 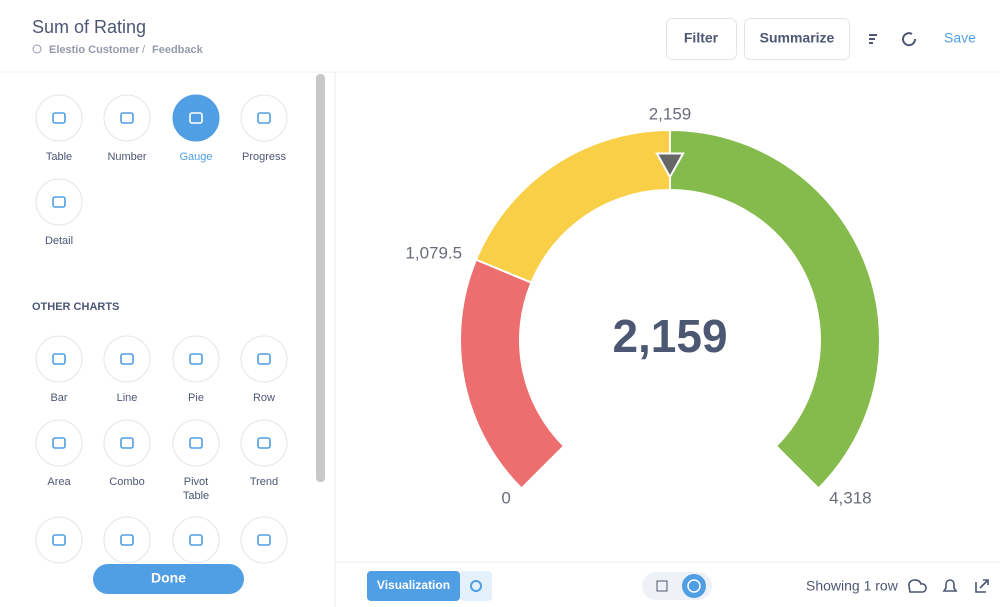 I want to click on gauge-pointer, so click(x=670, y=166).